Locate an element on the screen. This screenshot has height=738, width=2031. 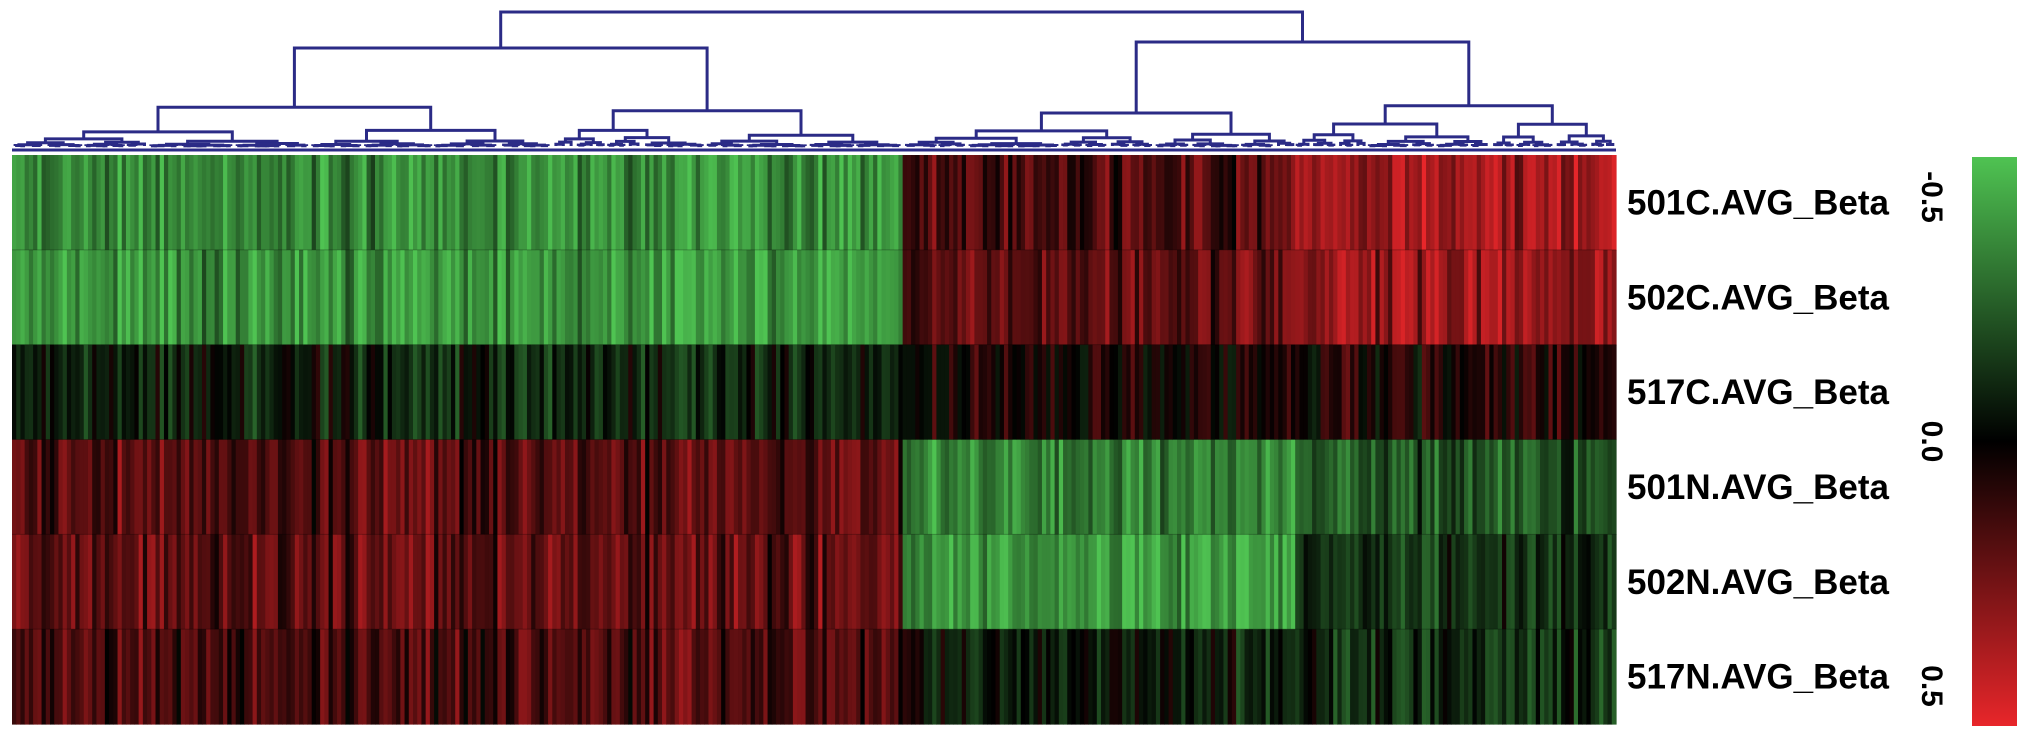
dendrogram-link is located at coordinates (63, 145).